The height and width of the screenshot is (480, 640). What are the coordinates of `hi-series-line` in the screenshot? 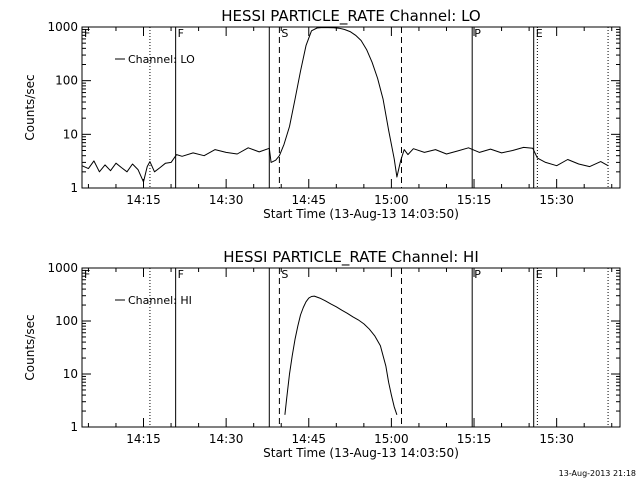 It's located at (341, 355).